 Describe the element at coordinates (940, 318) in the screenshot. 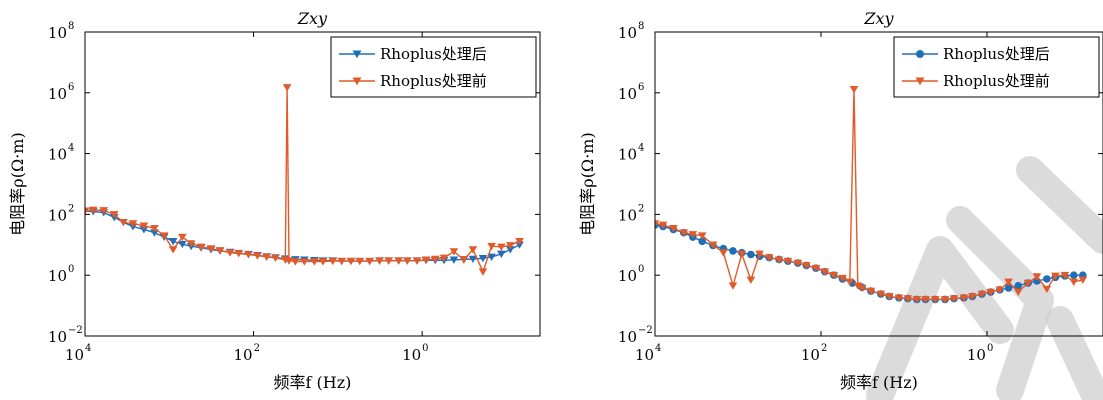

I see `watermark-stroke` at that location.